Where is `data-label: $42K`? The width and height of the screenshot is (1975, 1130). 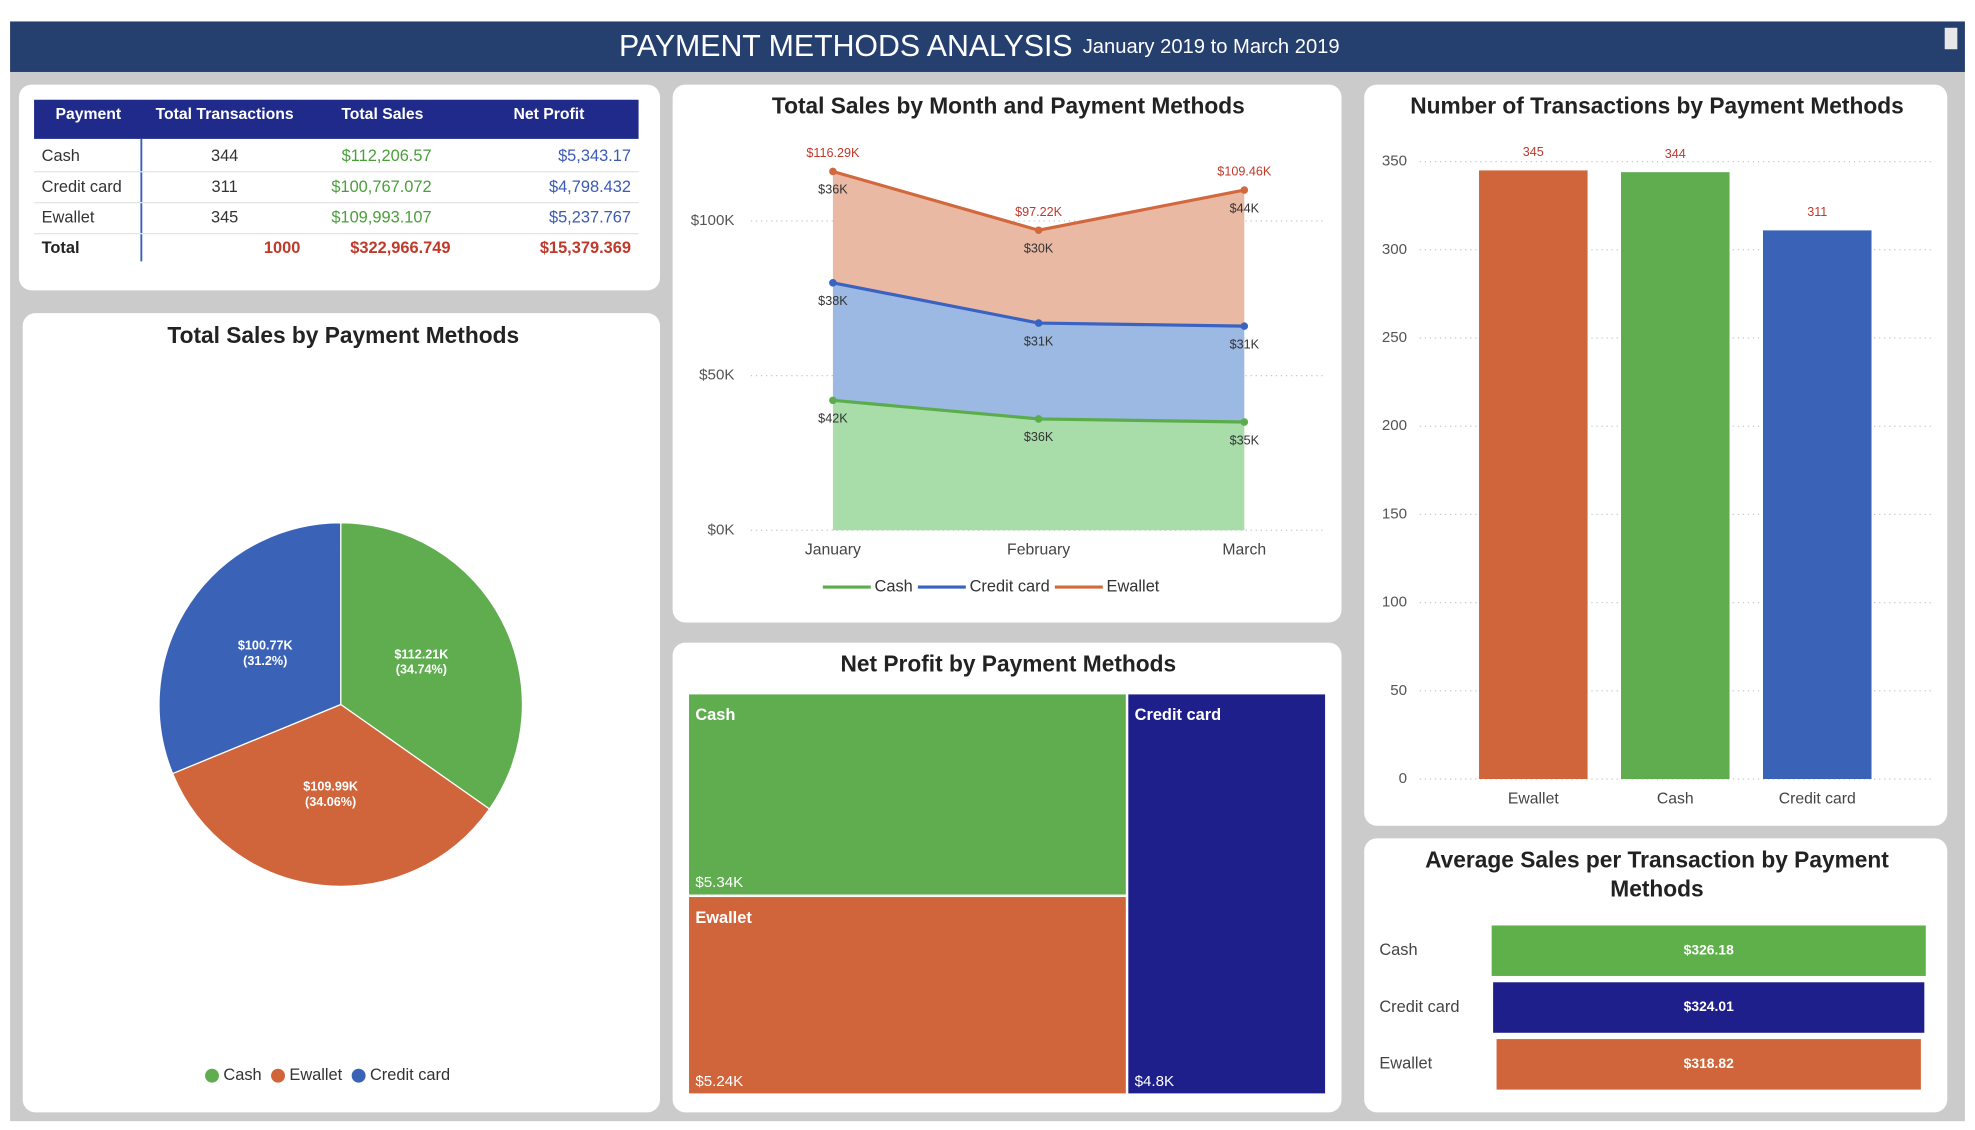 data-label: $42K is located at coordinates (833, 419).